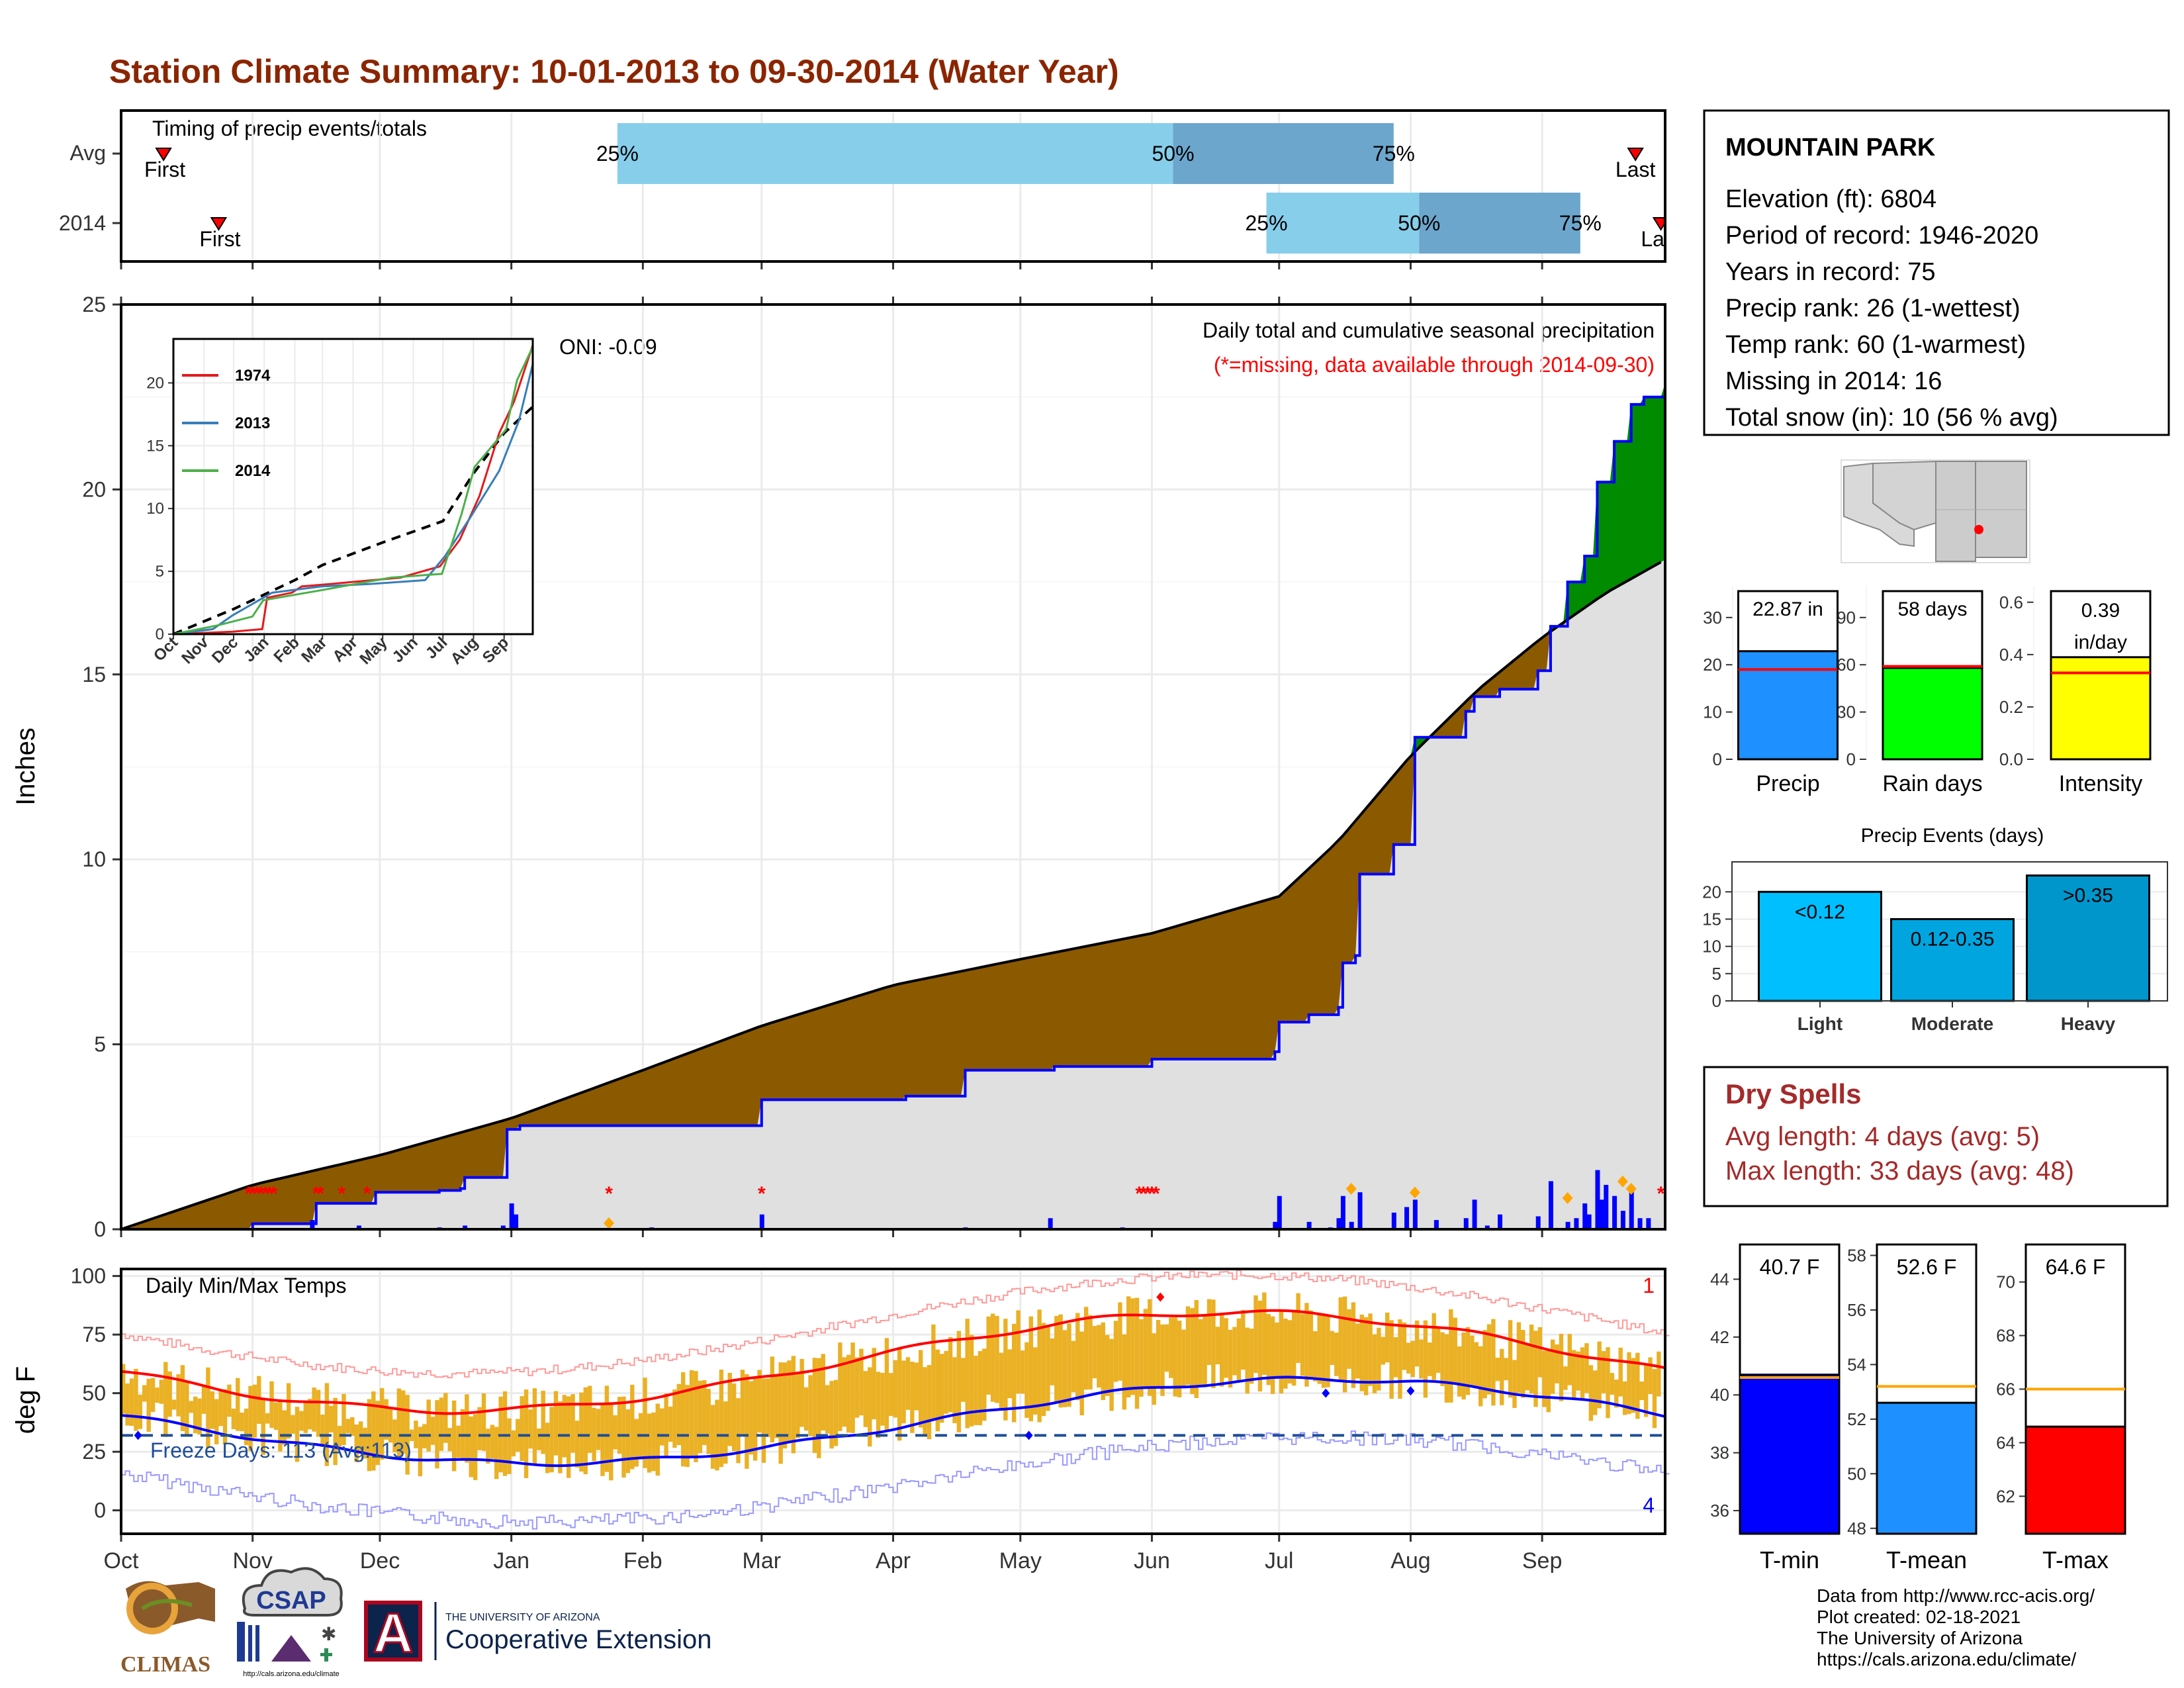 This screenshot has width=2184, height=1688. Describe the element at coordinates (1720, 1279) in the screenshot. I see `temp-summary-y-tick-label: 44` at that location.